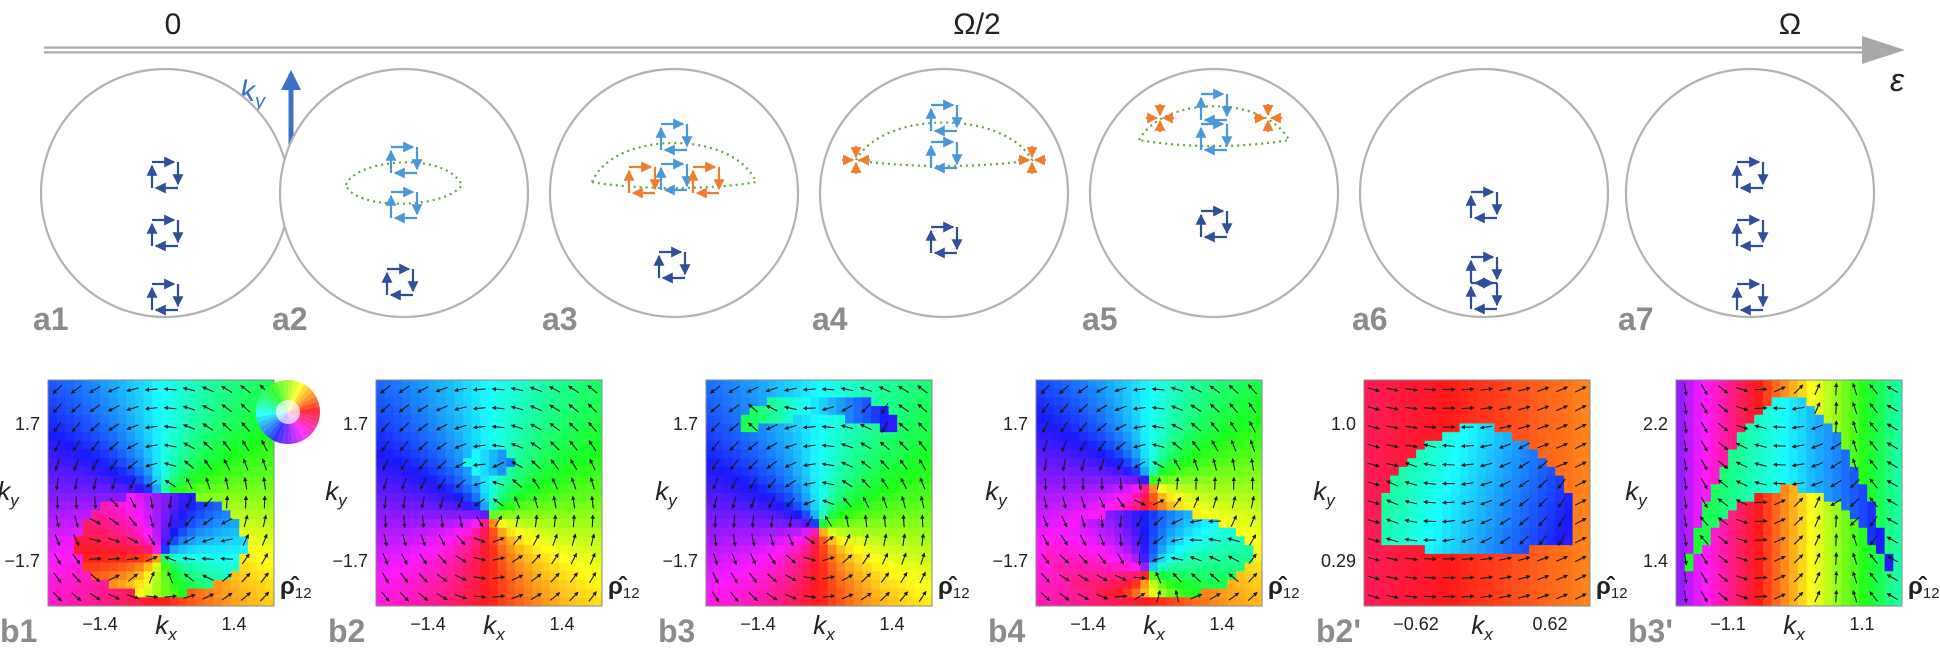 This screenshot has height=651, width=1940. What do you see at coordinates (1790, 24) in the screenshot?
I see `timeline-label-omega: Ω` at bounding box center [1790, 24].